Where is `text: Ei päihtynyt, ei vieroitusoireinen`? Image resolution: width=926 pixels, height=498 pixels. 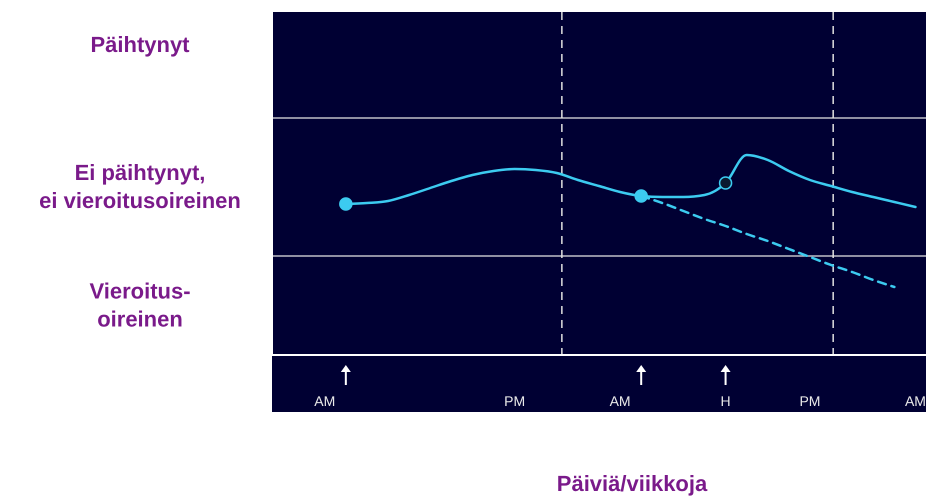
text: Ei päihtynyt, ei vieroitusoireinen is located at coordinates (140, 186).